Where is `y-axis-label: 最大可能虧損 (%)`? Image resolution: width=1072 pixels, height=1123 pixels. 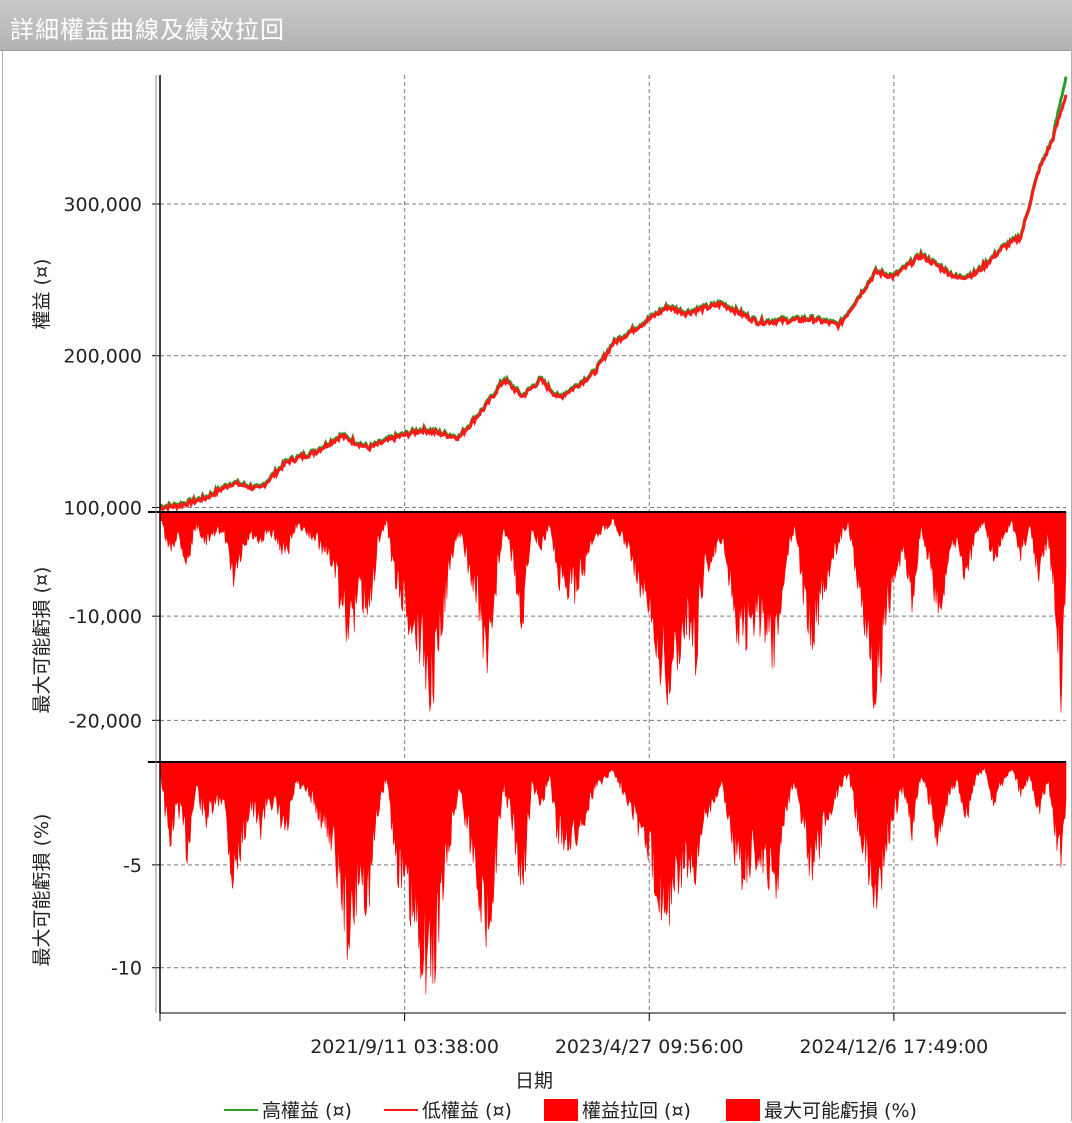 y-axis-label: 最大可能虧損 (%) is located at coordinates (42, 890).